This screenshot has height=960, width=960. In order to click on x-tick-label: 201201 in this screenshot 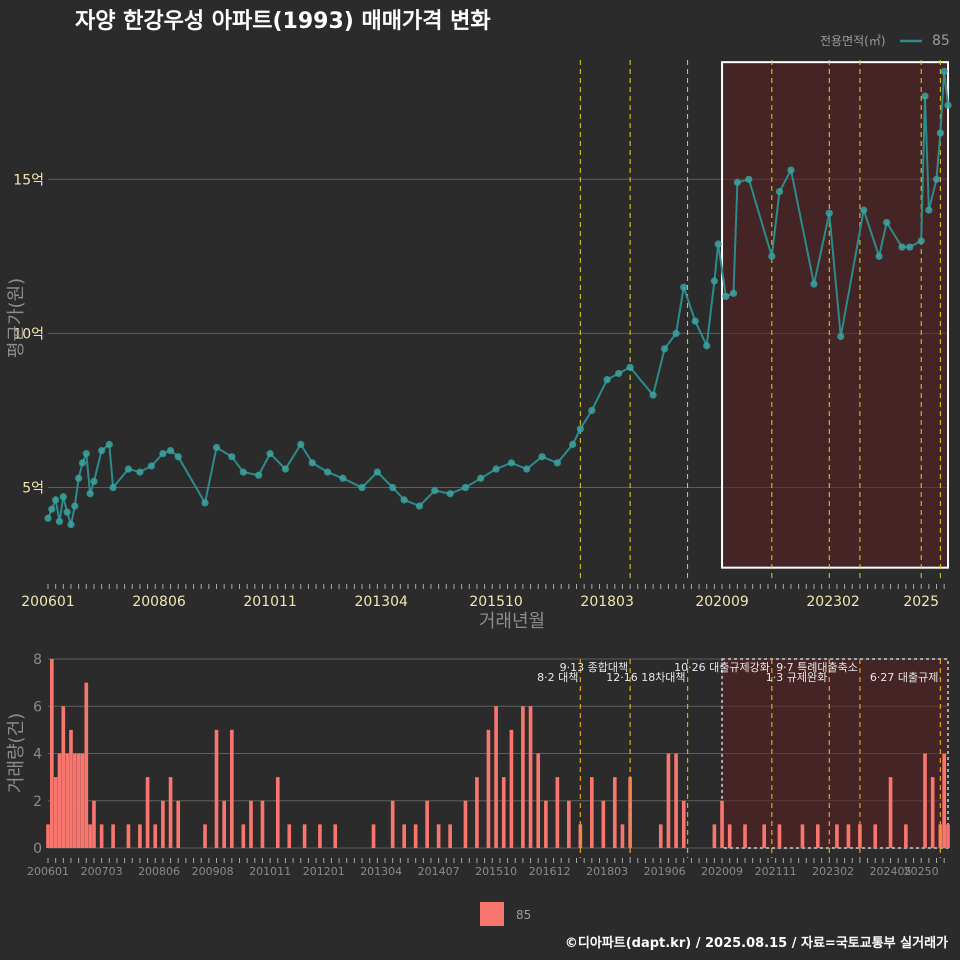, I will do `click(324, 871)`.